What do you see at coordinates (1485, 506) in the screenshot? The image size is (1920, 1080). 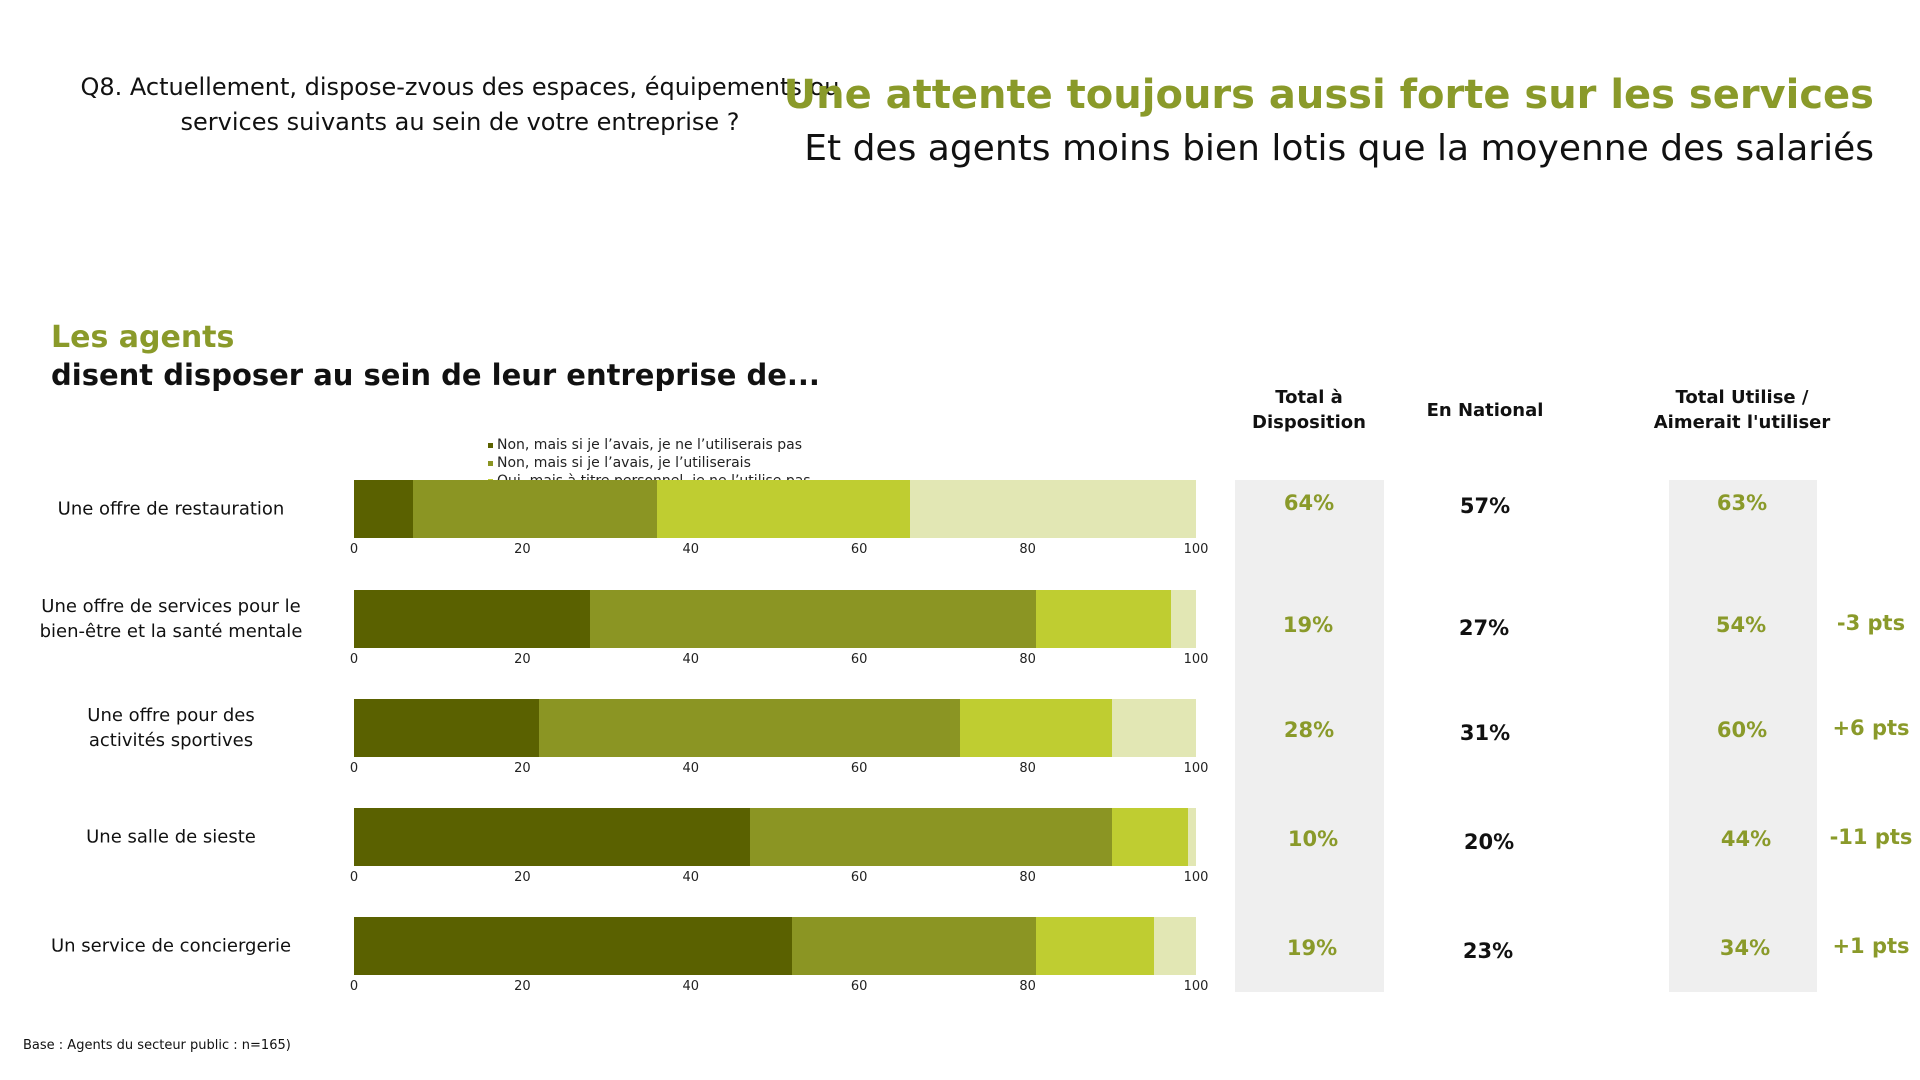 I see `national-value: 57%` at bounding box center [1485, 506].